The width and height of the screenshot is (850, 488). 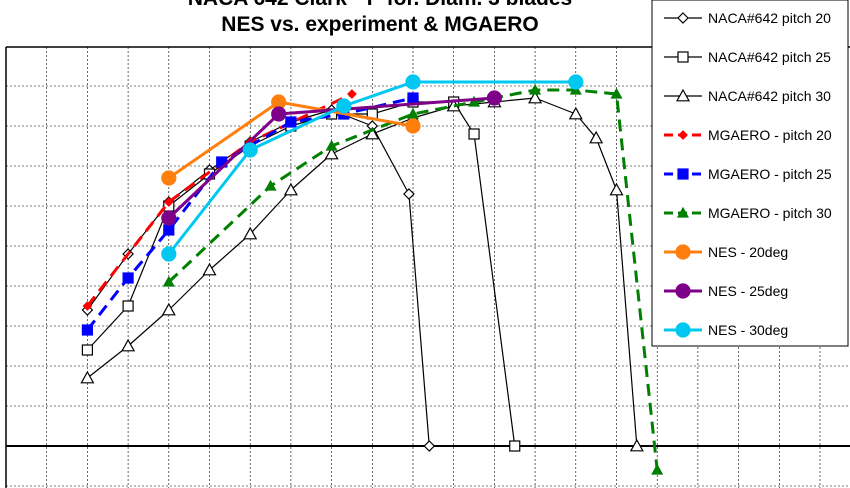 What do you see at coordinates (769, 18) in the screenshot?
I see `legend-label-1: NACA#642 pitch 20` at bounding box center [769, 18].